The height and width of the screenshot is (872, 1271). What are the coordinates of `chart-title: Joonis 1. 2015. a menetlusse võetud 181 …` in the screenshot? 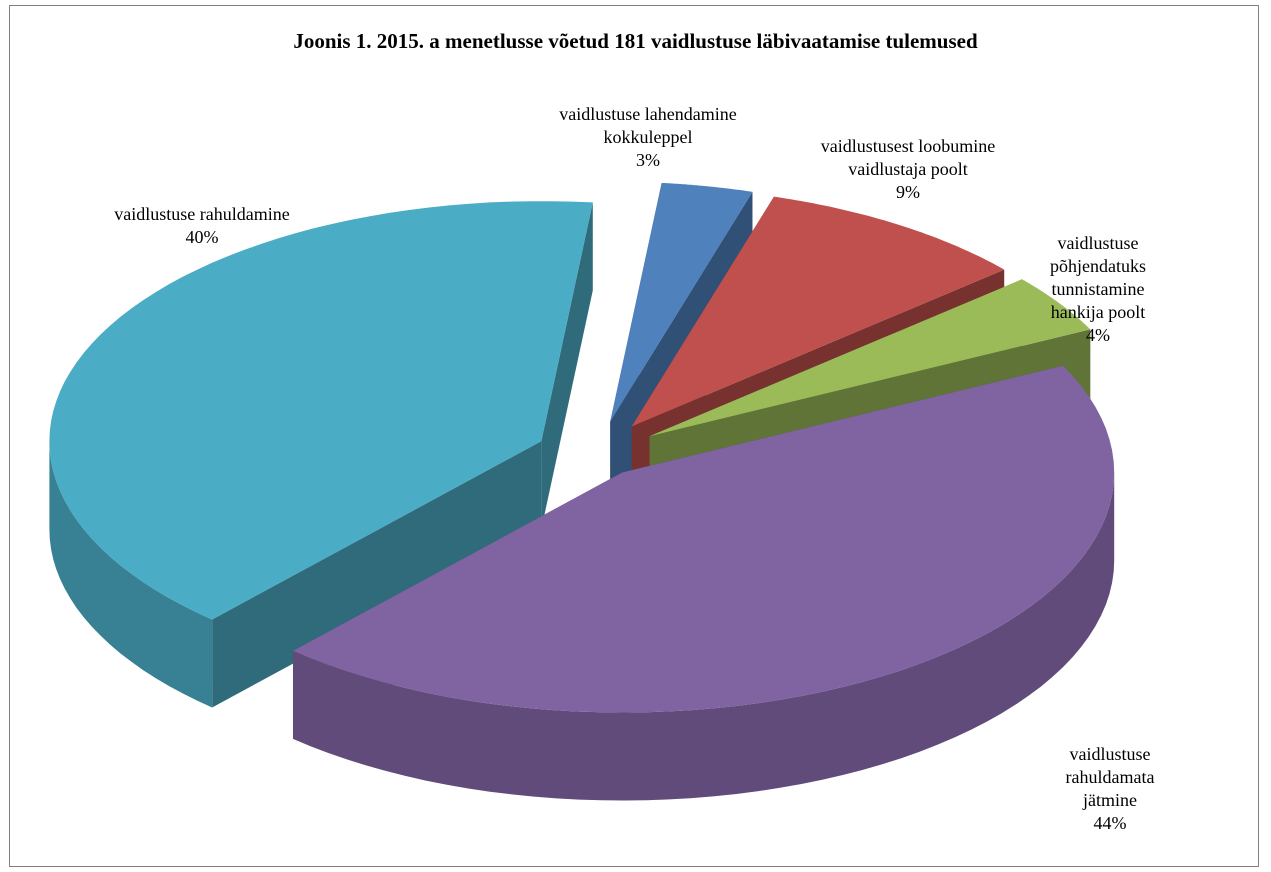 It's located at (635, 41).